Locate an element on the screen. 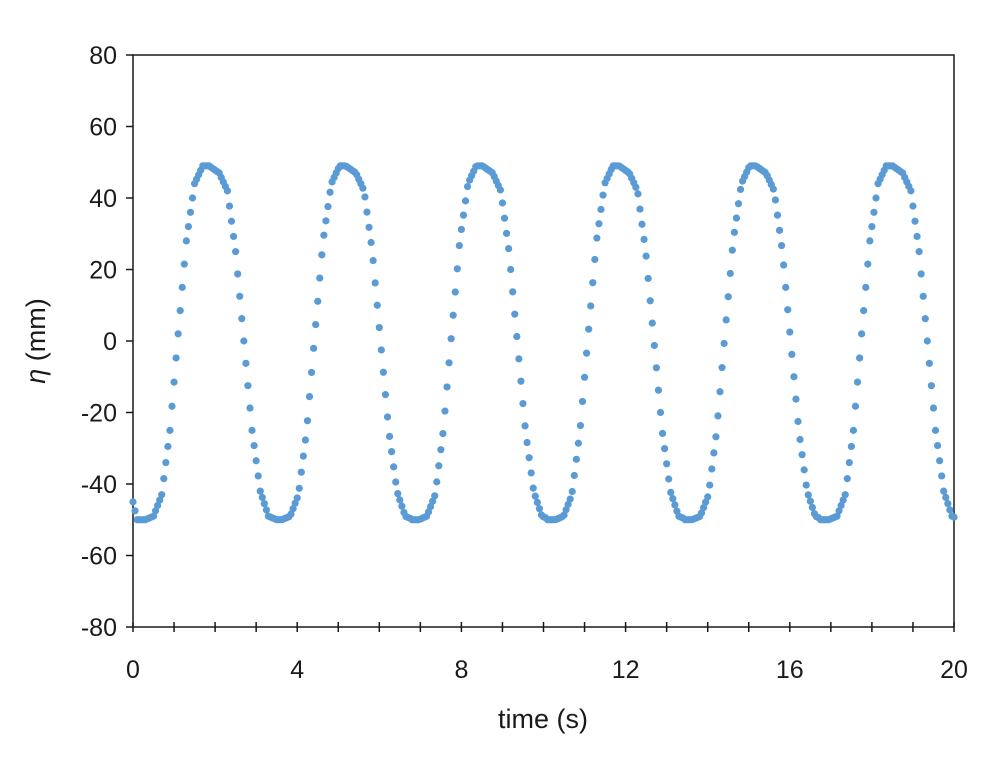 The width and height of the screenshot is (1000, 757). x-tick-label: 20 is located at coordinates (954, 670).